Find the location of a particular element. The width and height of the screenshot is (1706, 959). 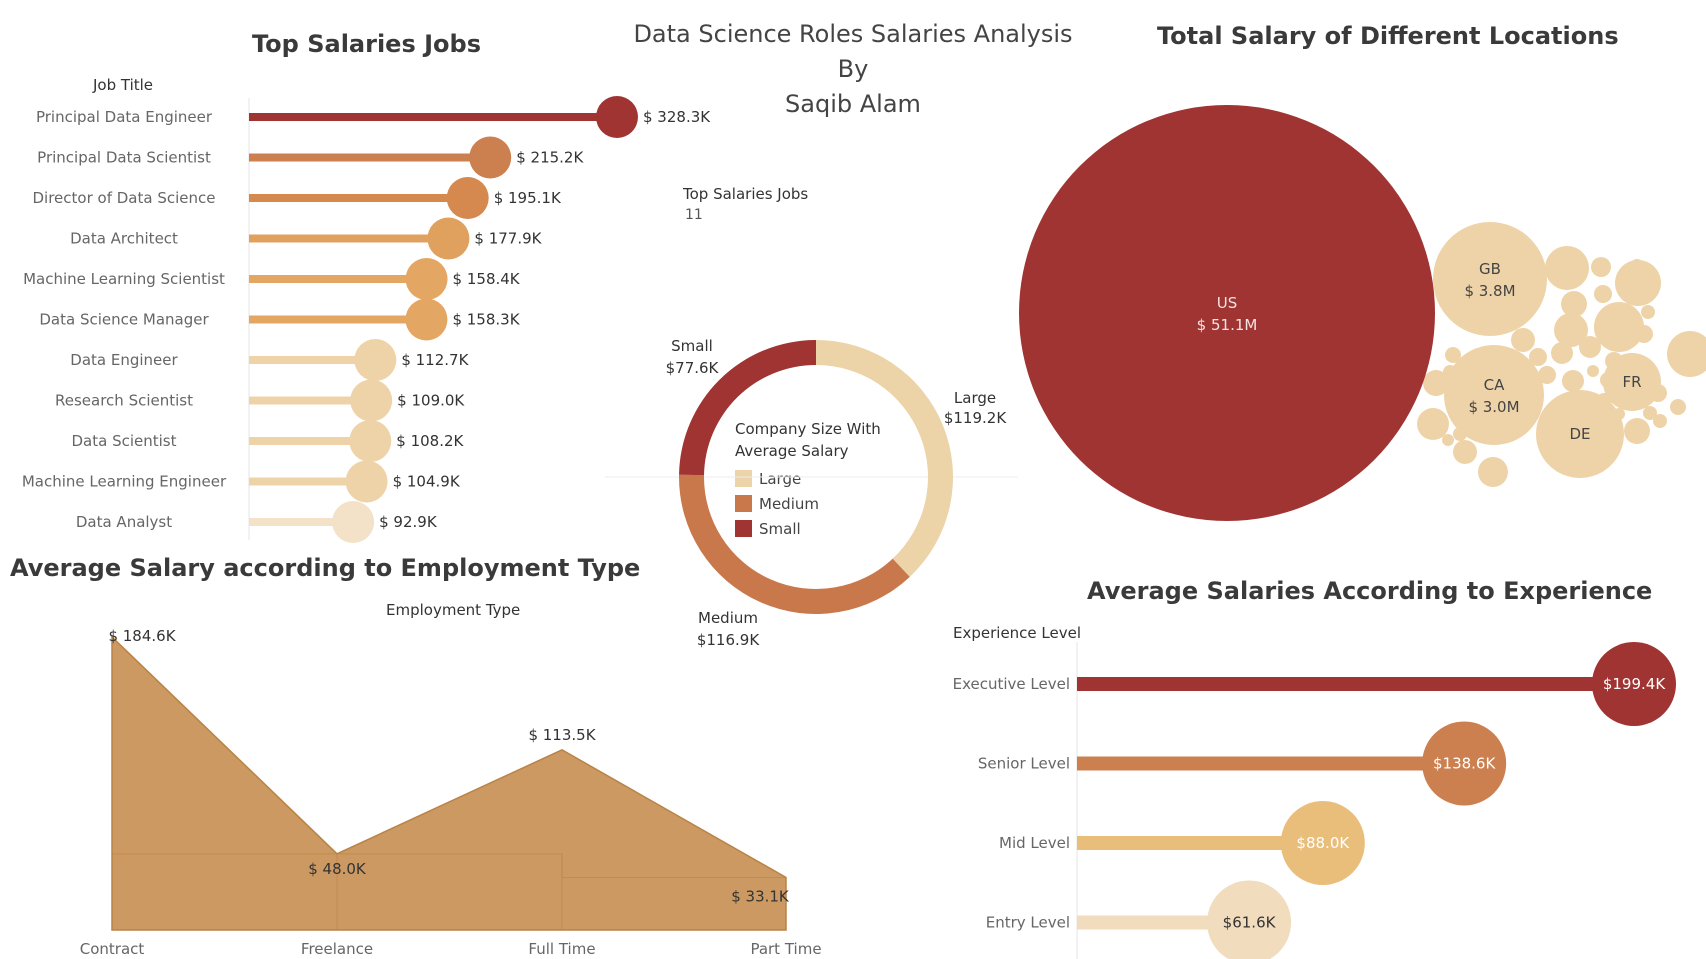

donut-category-label: Small is located at coordinates (692, 346).